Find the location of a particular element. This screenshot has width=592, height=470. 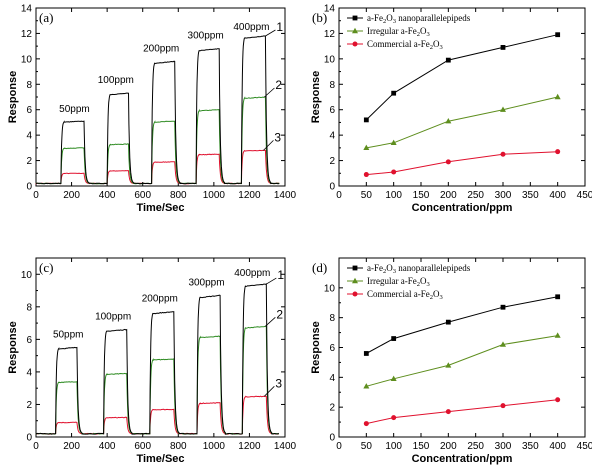

x-tick-label-a: 600 is located at coordinates (142, 195).